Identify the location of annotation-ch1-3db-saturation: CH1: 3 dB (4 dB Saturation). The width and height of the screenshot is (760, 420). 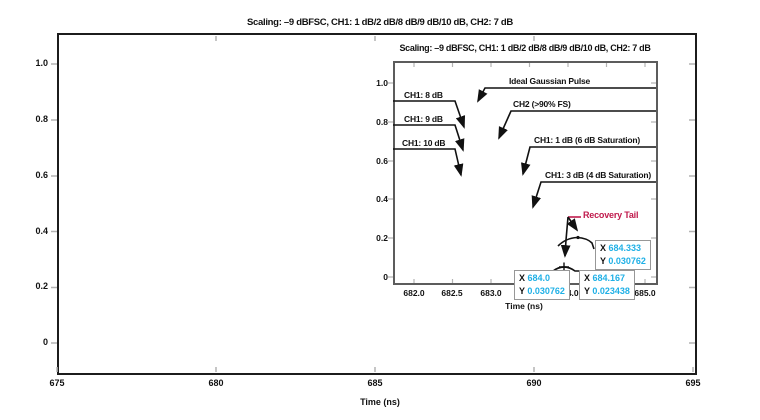
(598, 175).